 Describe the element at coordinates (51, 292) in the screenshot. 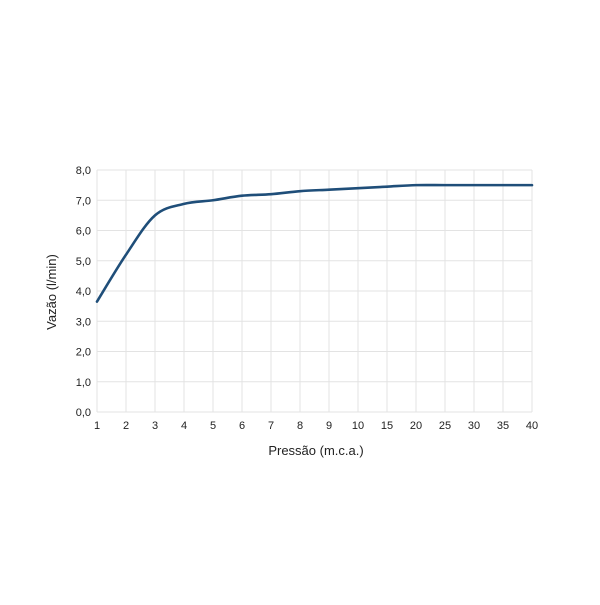

I see `y-axis-title: Vazão (l/min)` at that location.